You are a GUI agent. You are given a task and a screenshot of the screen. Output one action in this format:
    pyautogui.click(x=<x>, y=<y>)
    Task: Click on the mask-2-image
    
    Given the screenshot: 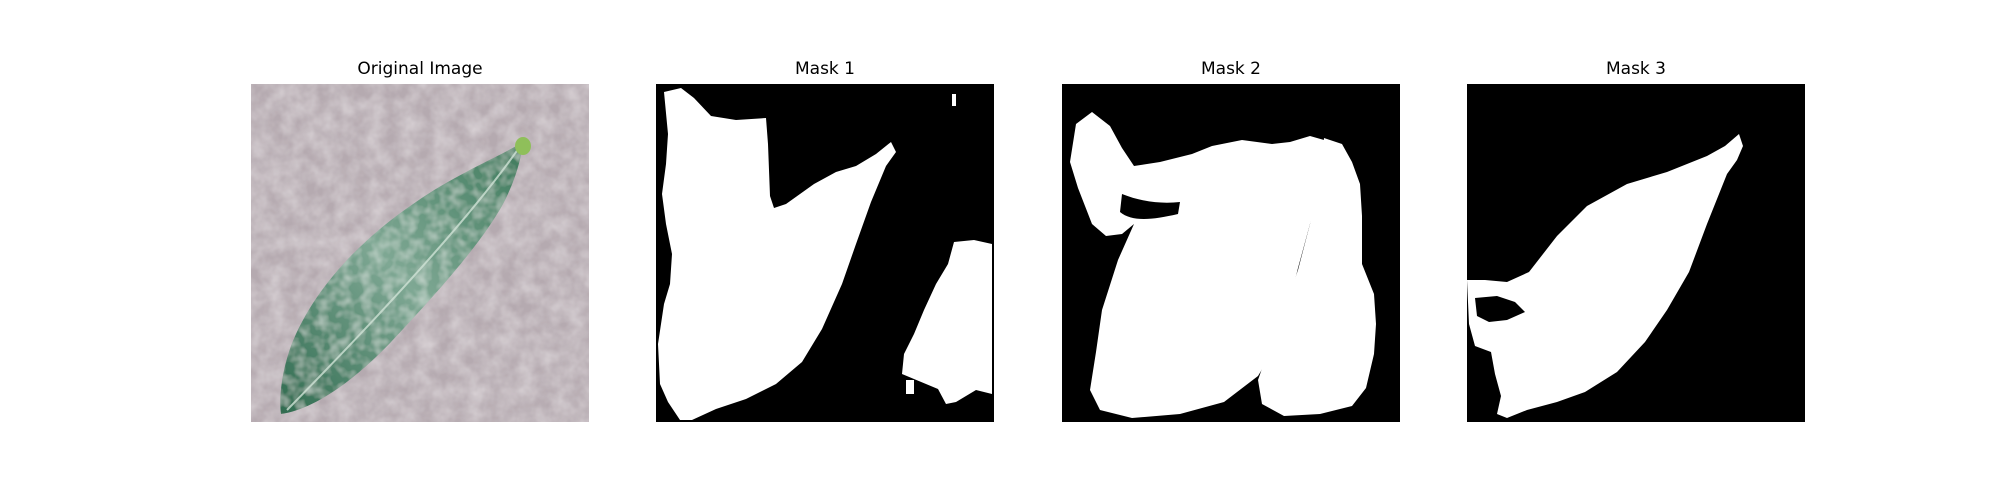 What is the action you would take?
    pyautogui.click(x=1231, y=253)
    